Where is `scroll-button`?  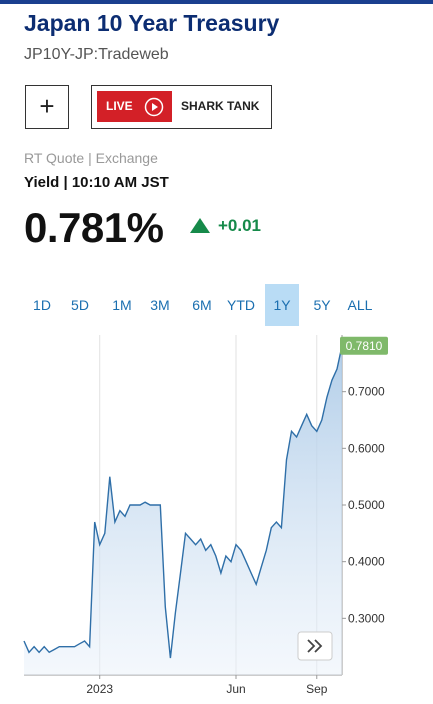 scroll-button is located at coordinates (315, 646).